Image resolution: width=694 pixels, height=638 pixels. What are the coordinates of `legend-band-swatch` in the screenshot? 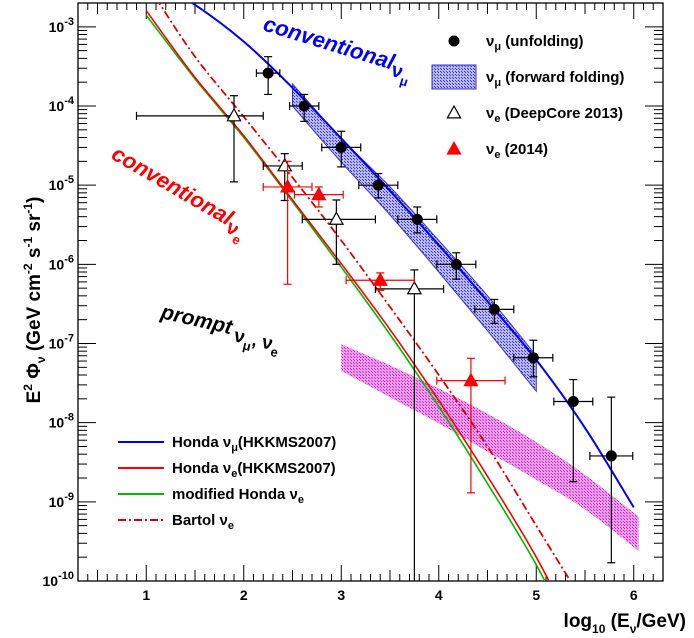 It's located at (454, 77).